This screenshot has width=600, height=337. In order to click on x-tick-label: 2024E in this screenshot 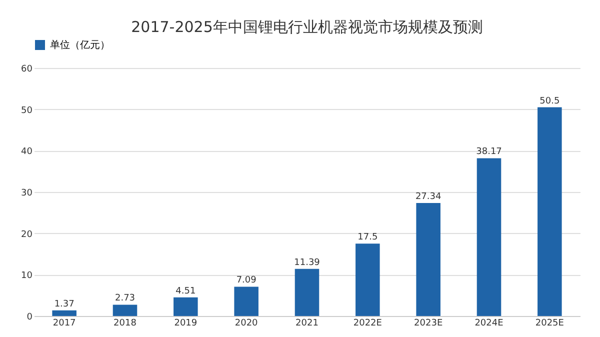, I will do `click(489, 323)`.